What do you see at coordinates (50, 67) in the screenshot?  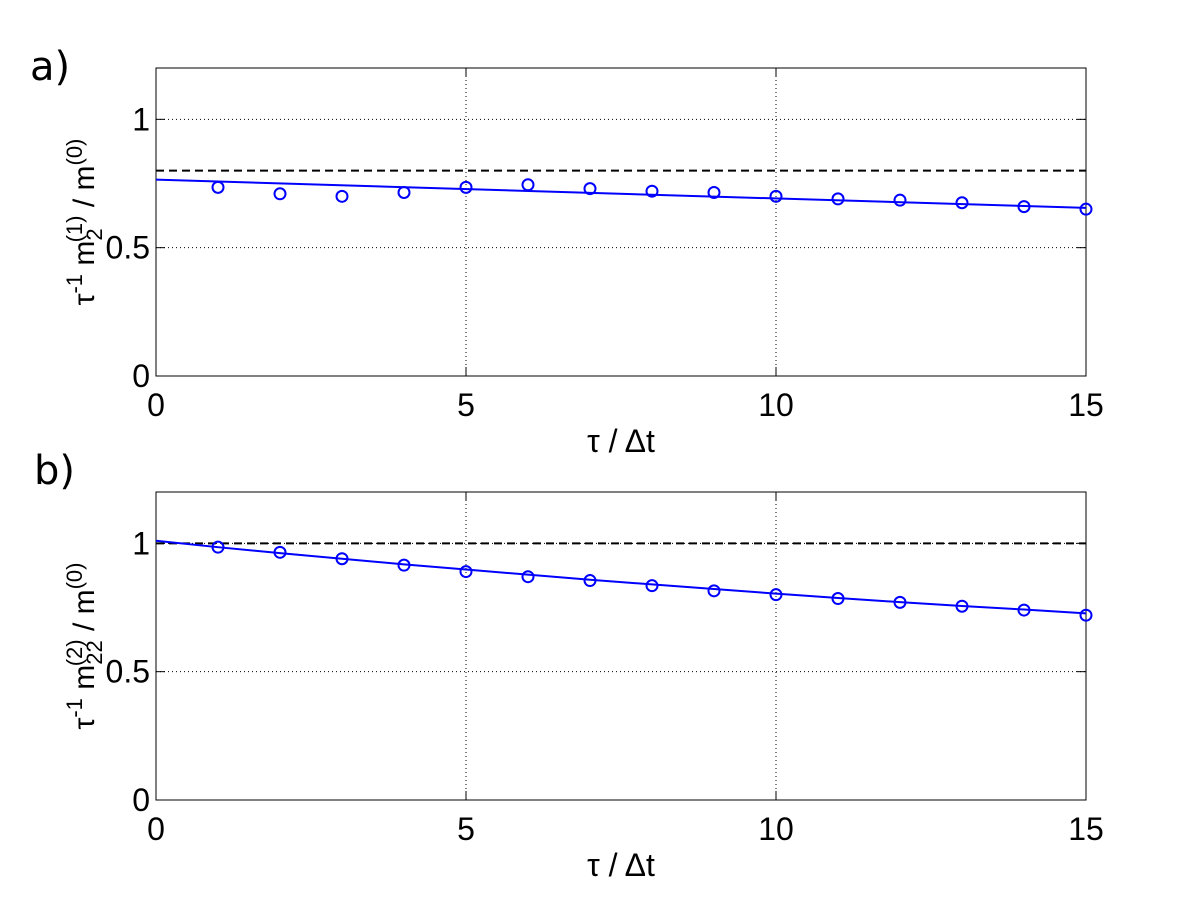 I see `panel-label: a)` at bounding box center [50, 67].